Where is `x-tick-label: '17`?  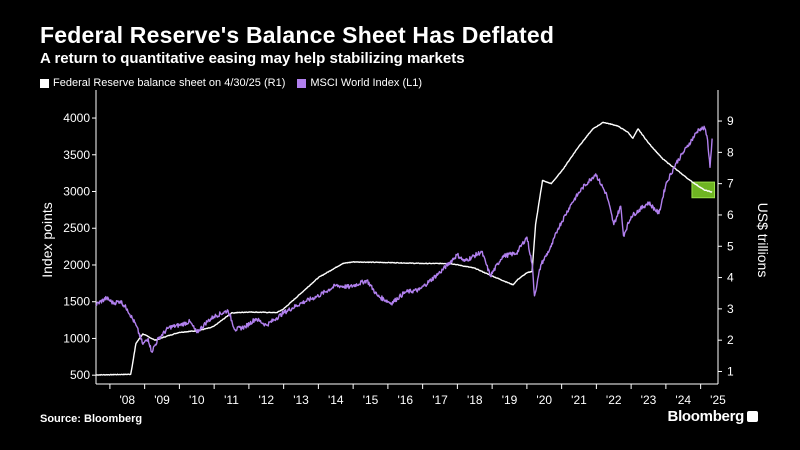
x-tick-label: '17 is located at coordinates (440, 400).